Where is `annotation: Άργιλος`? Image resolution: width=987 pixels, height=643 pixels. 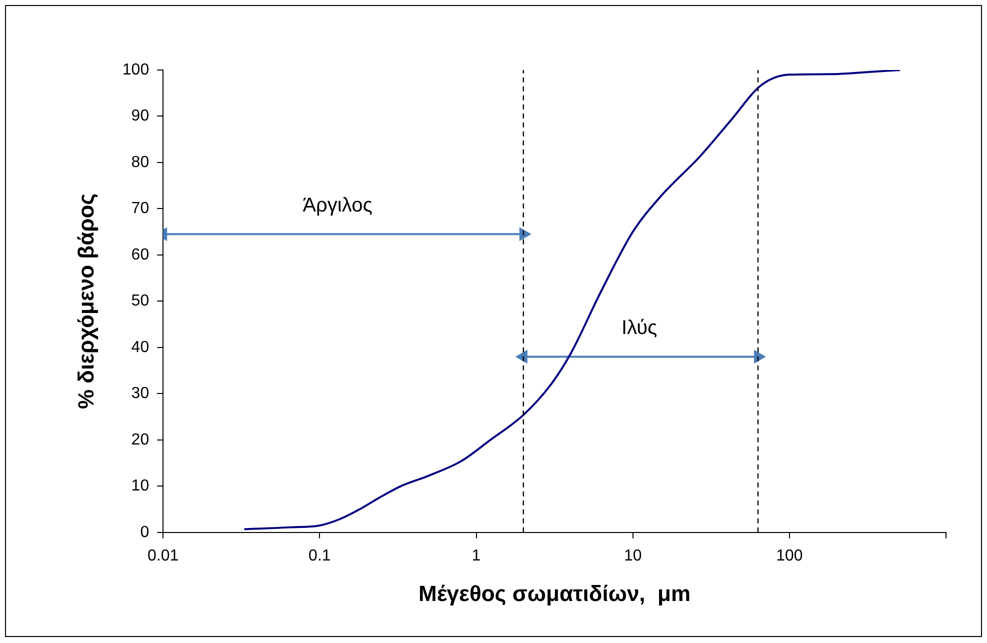 annotation: Άργιλος is located at coordinates (337, 205).